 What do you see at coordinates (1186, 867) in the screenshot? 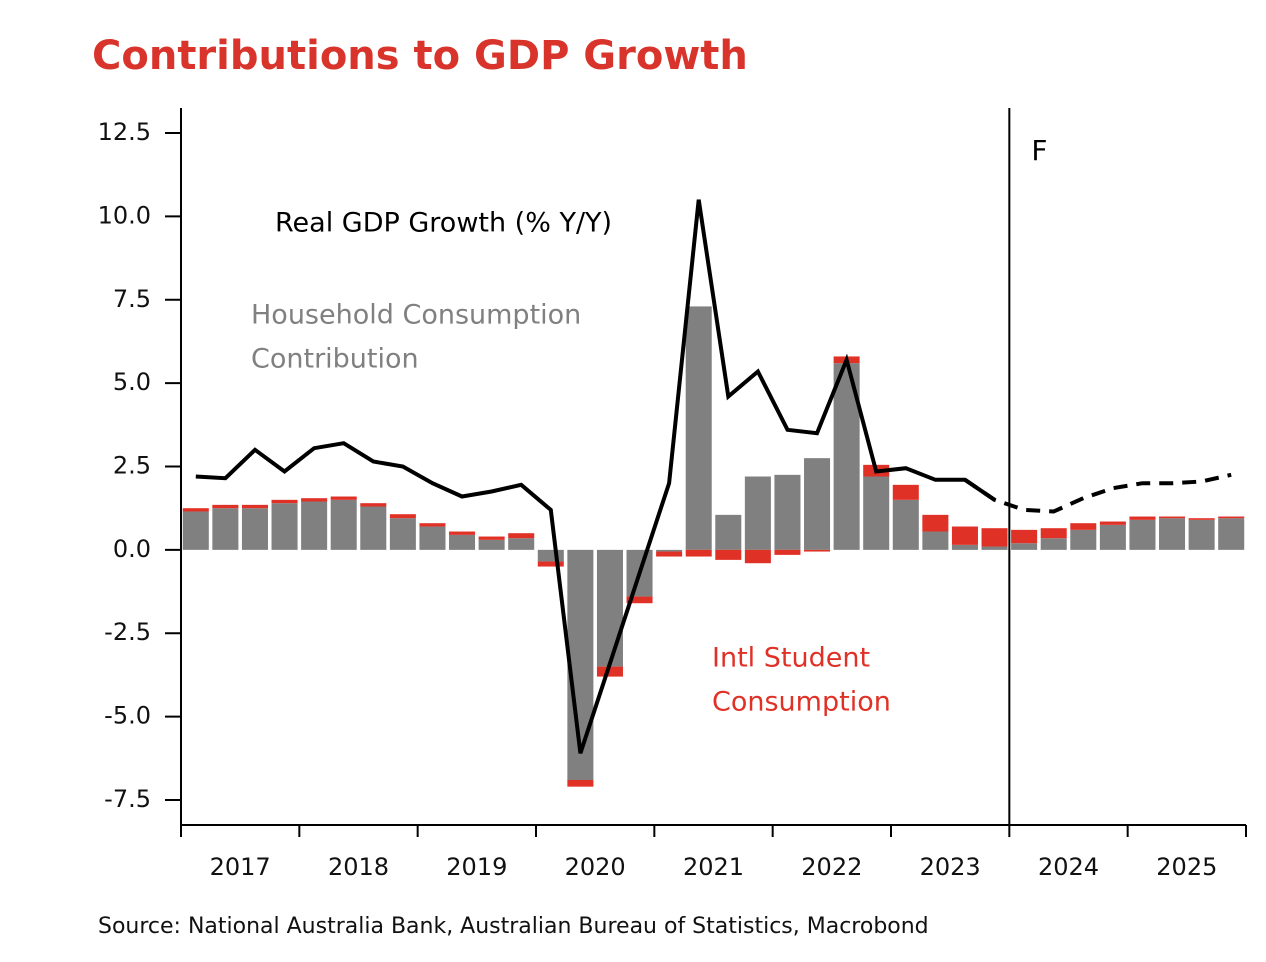
I see `x-tick-label: 2025` at bounding box center [1186, 867].